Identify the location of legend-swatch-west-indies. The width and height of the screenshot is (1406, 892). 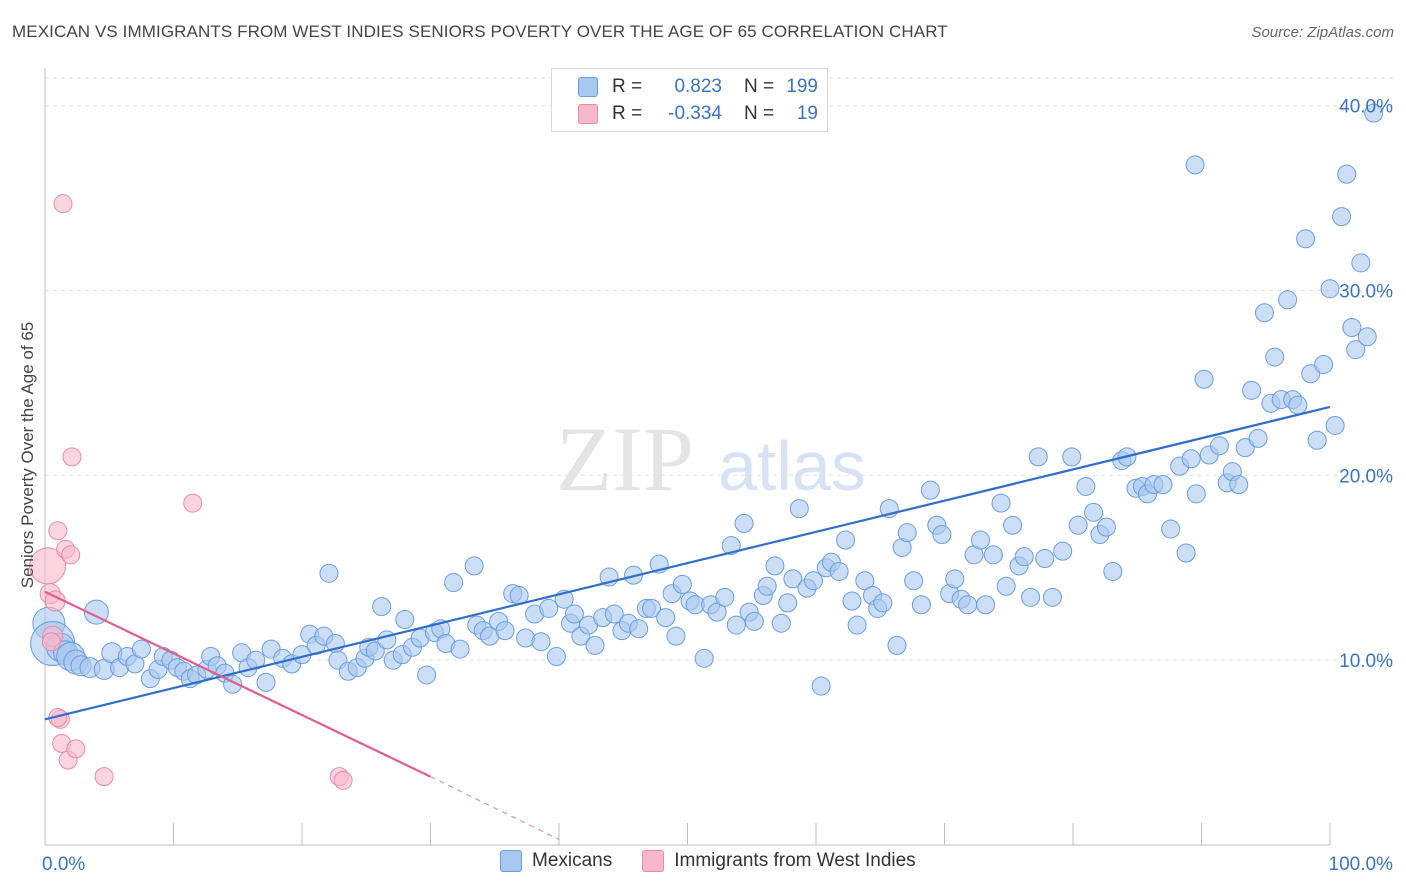
(588, 114).